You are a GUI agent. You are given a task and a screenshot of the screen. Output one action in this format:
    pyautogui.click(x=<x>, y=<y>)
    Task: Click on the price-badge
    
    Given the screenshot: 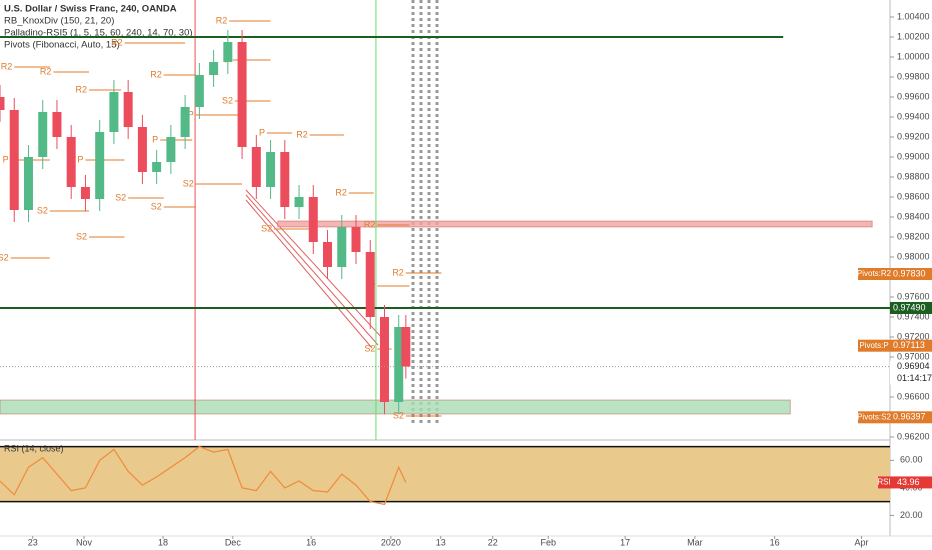 What is the action you would take?
    pyautogui.click(x=911, y=308)
    